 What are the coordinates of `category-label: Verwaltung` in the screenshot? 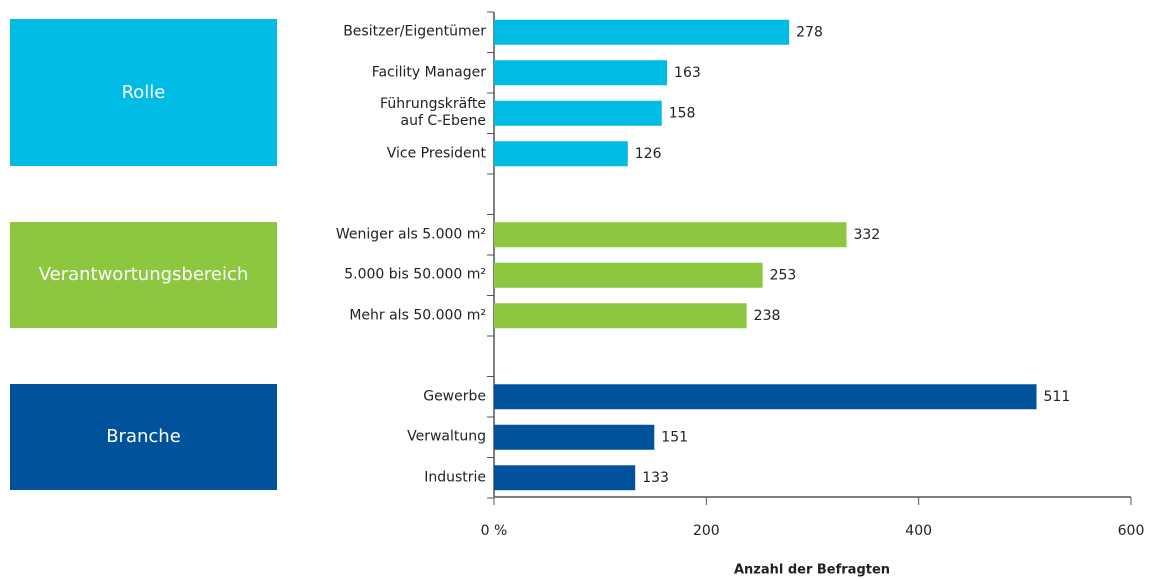 It's located at (446, 436).